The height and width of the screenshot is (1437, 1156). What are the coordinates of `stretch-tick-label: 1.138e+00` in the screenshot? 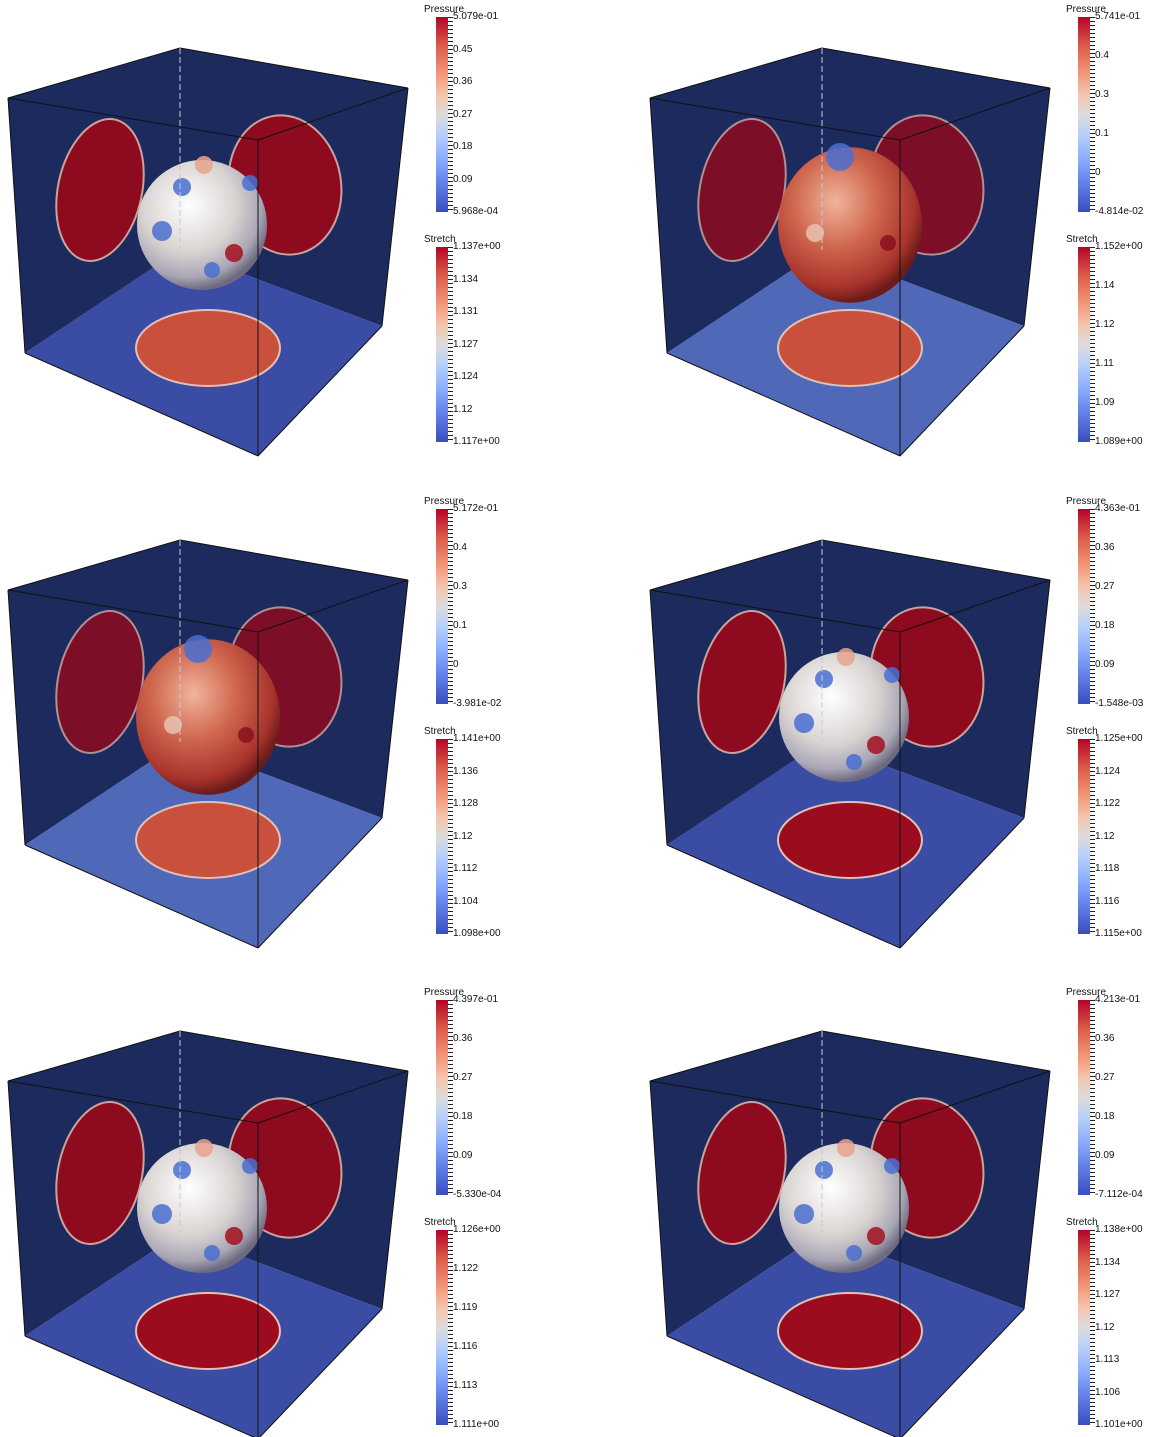 It's located at (1119, 1229).